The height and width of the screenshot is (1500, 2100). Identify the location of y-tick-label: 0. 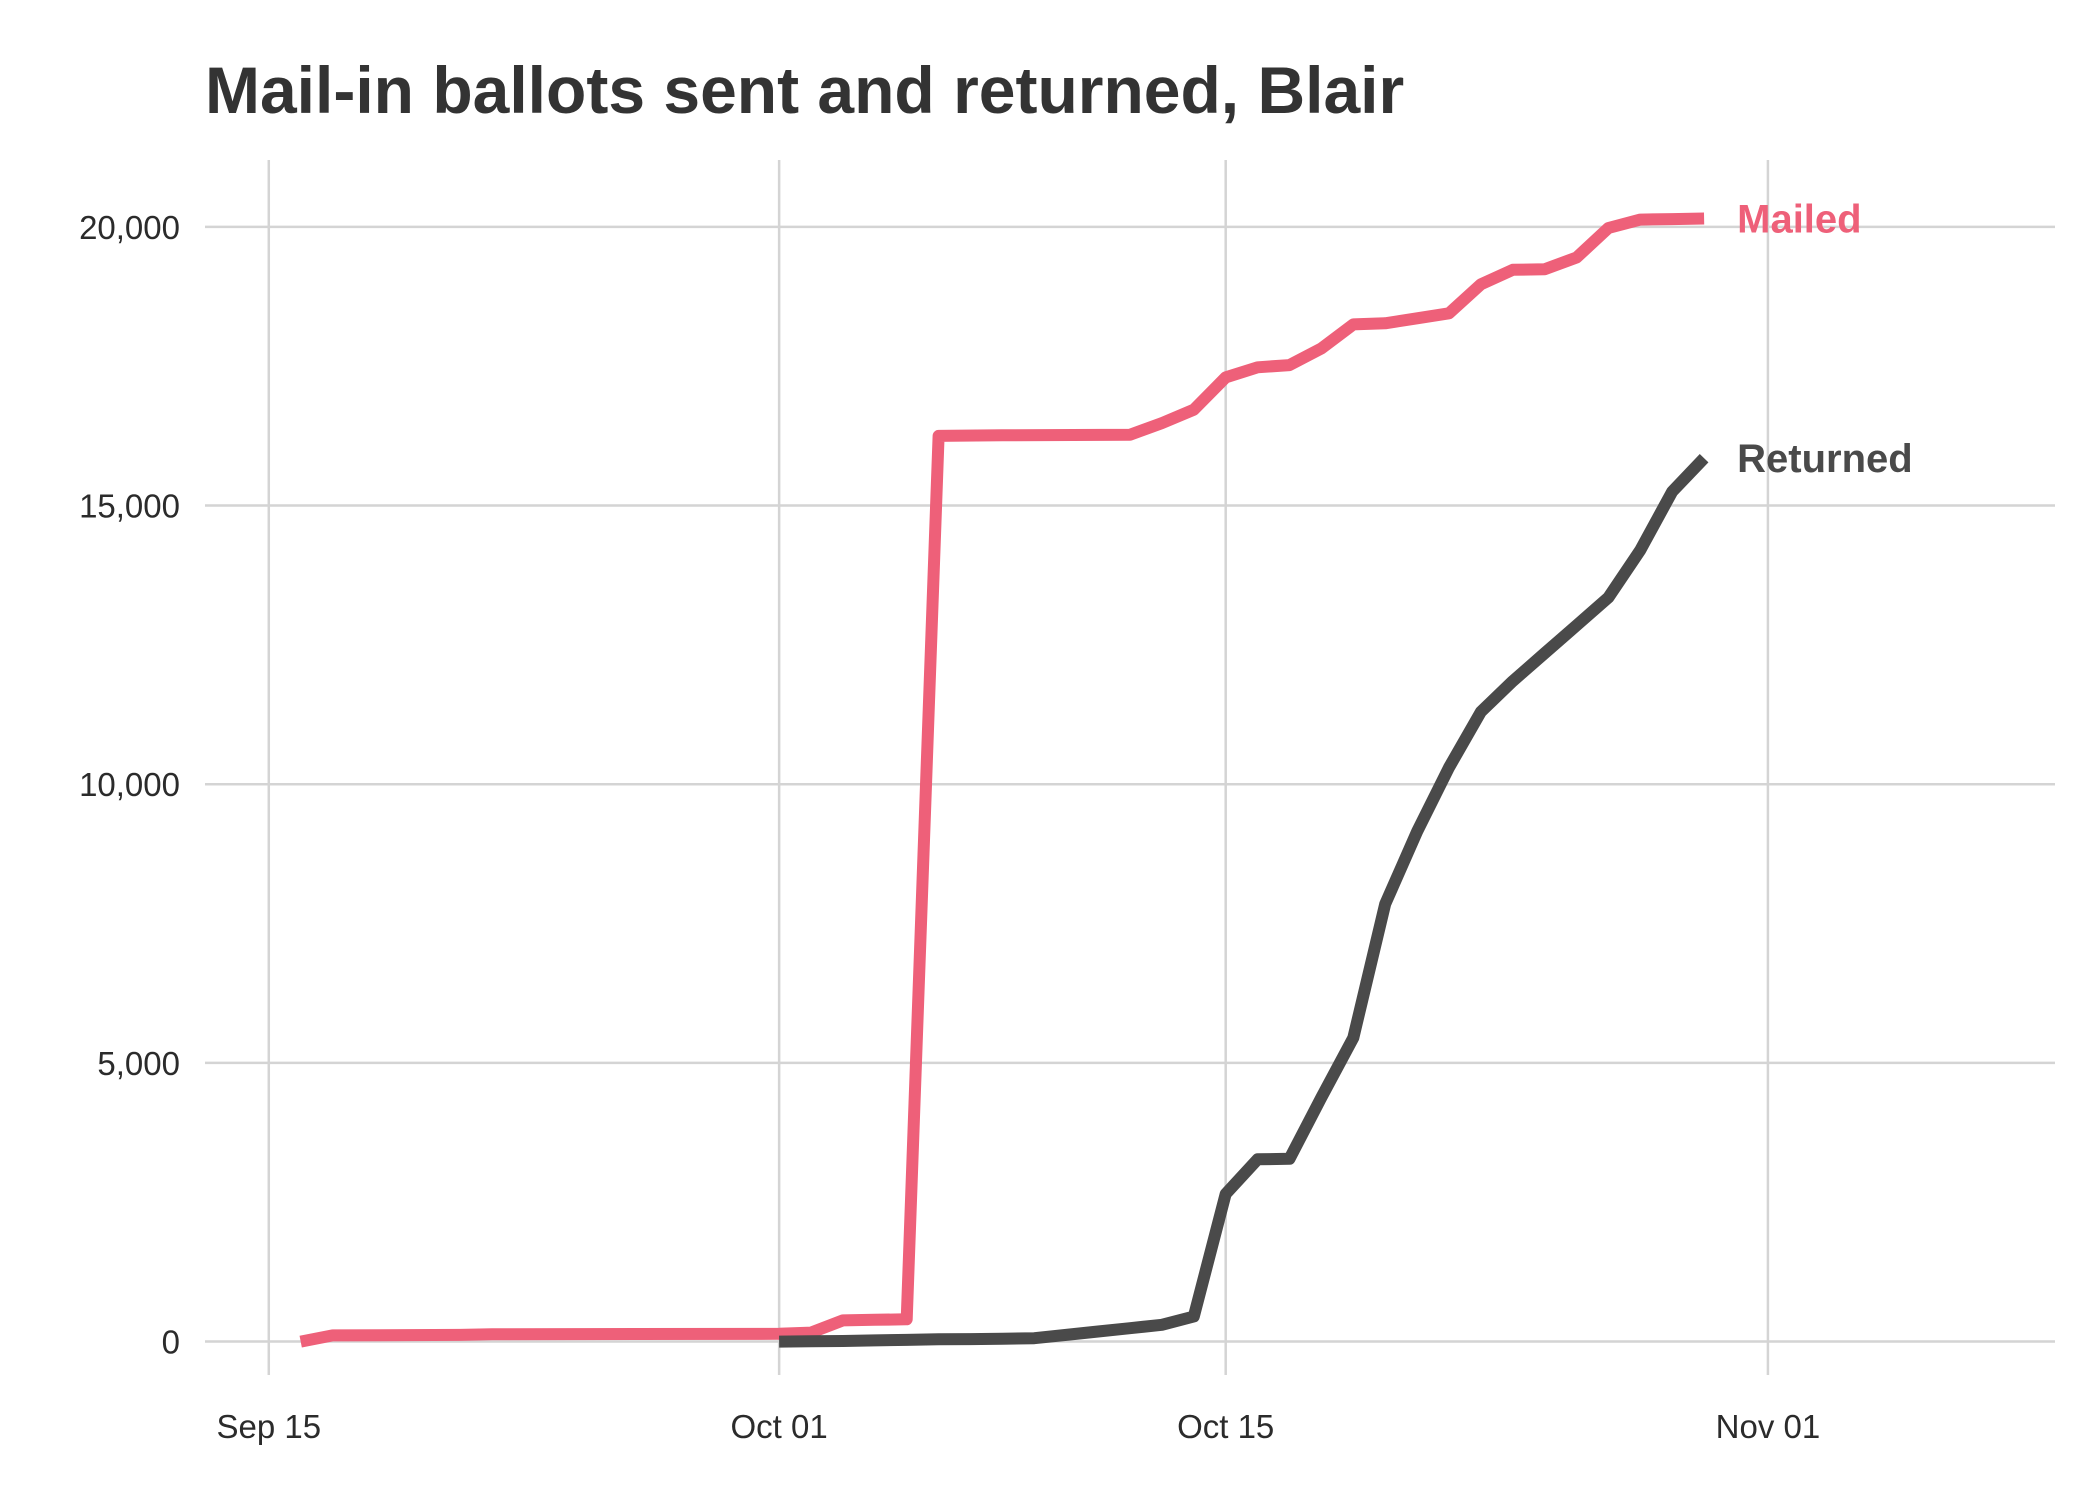
(171, 1342).